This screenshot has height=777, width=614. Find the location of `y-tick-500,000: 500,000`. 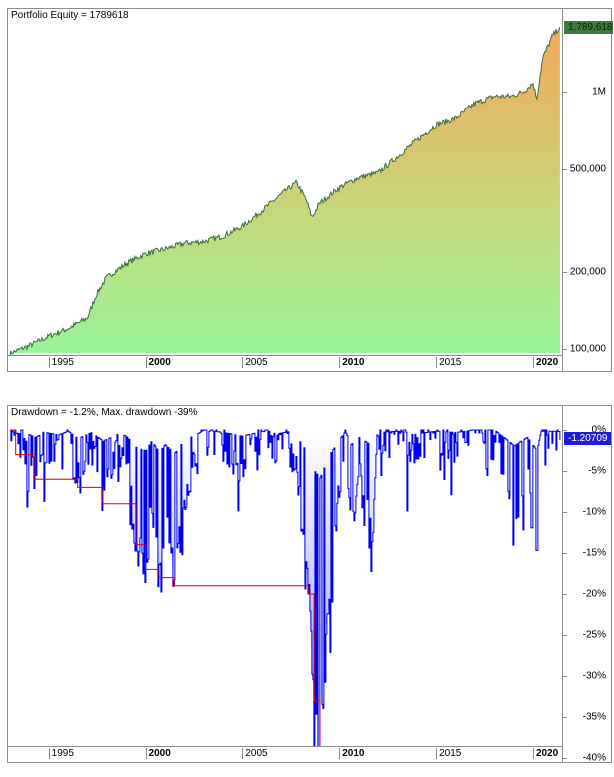

y-tick-500,000: 500,000 is located at coordinates (587, 169).